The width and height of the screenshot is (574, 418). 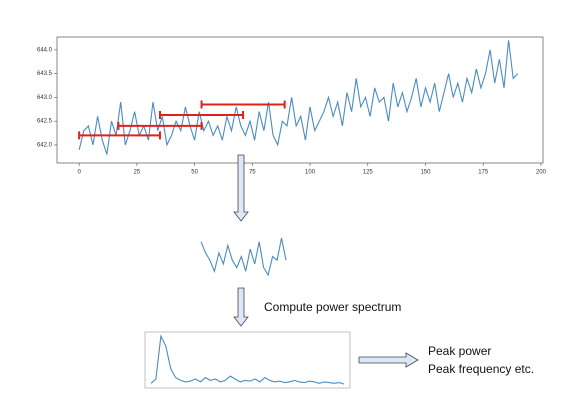 I want to click on x-tick-label: 175, so click(x=483, y=173).